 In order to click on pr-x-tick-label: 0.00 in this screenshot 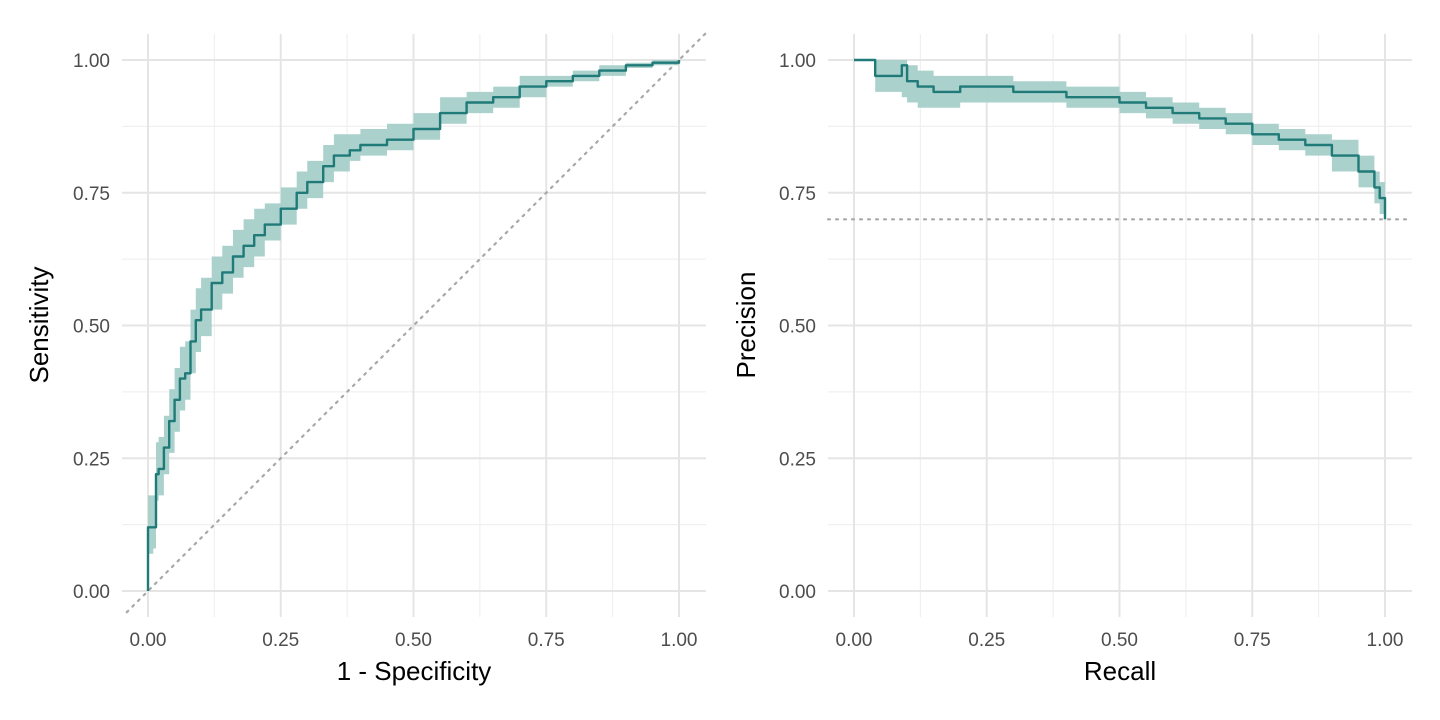, I will do `click(854, 640)`.